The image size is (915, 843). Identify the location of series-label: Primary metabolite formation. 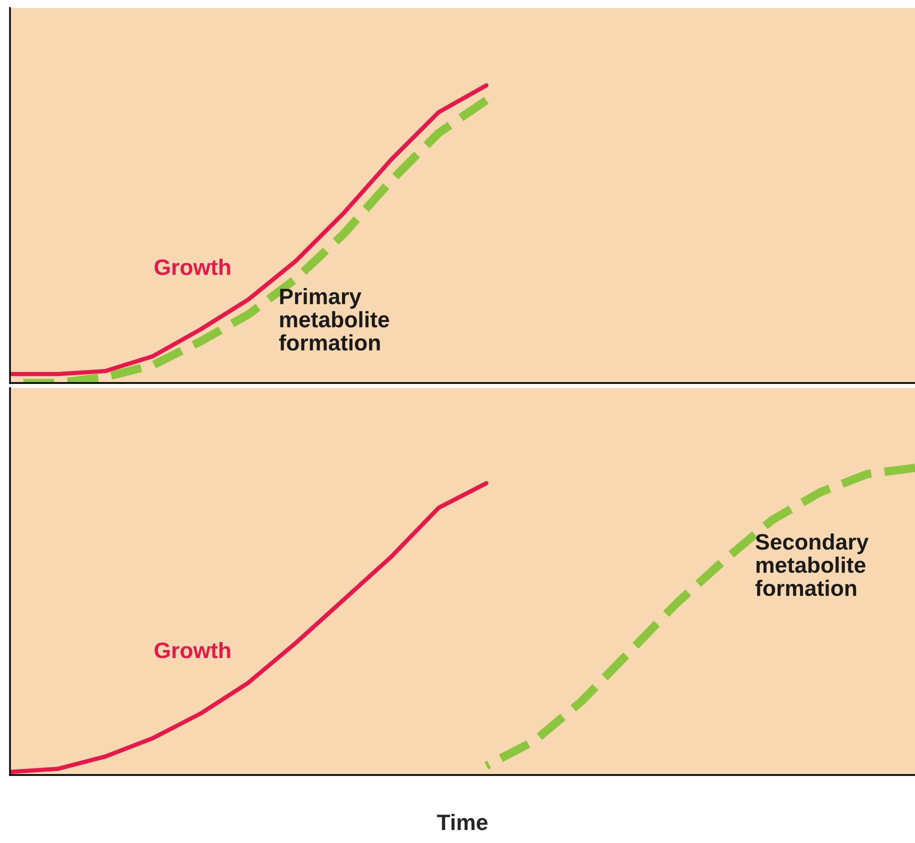
(334, 319).